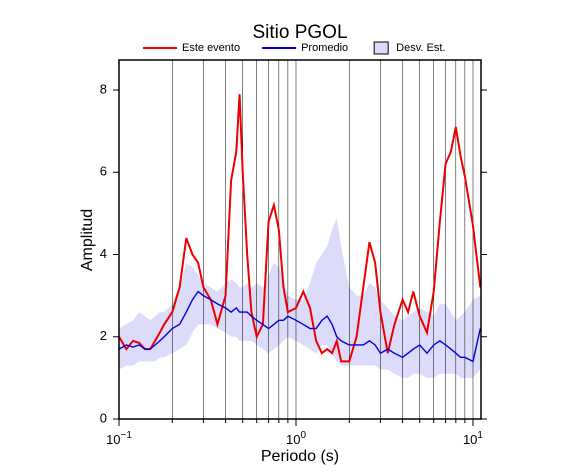 The height and width of the screenshot is (475, 586). I want to click on x-tick-exponent: −1, so click(127, 435).